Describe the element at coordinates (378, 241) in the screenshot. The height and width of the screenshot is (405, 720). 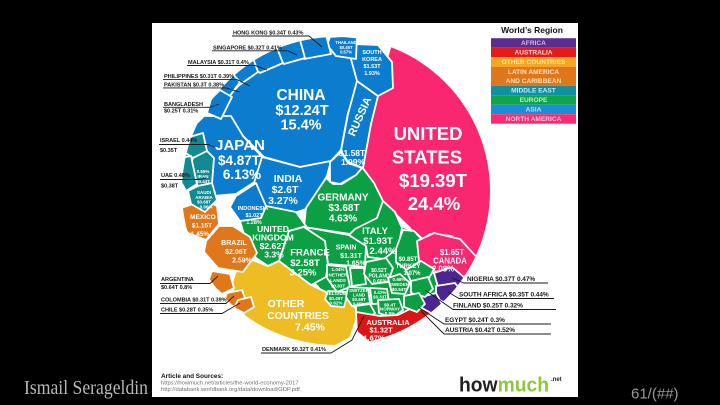
I see `svg-text: $1.93T` at that location.